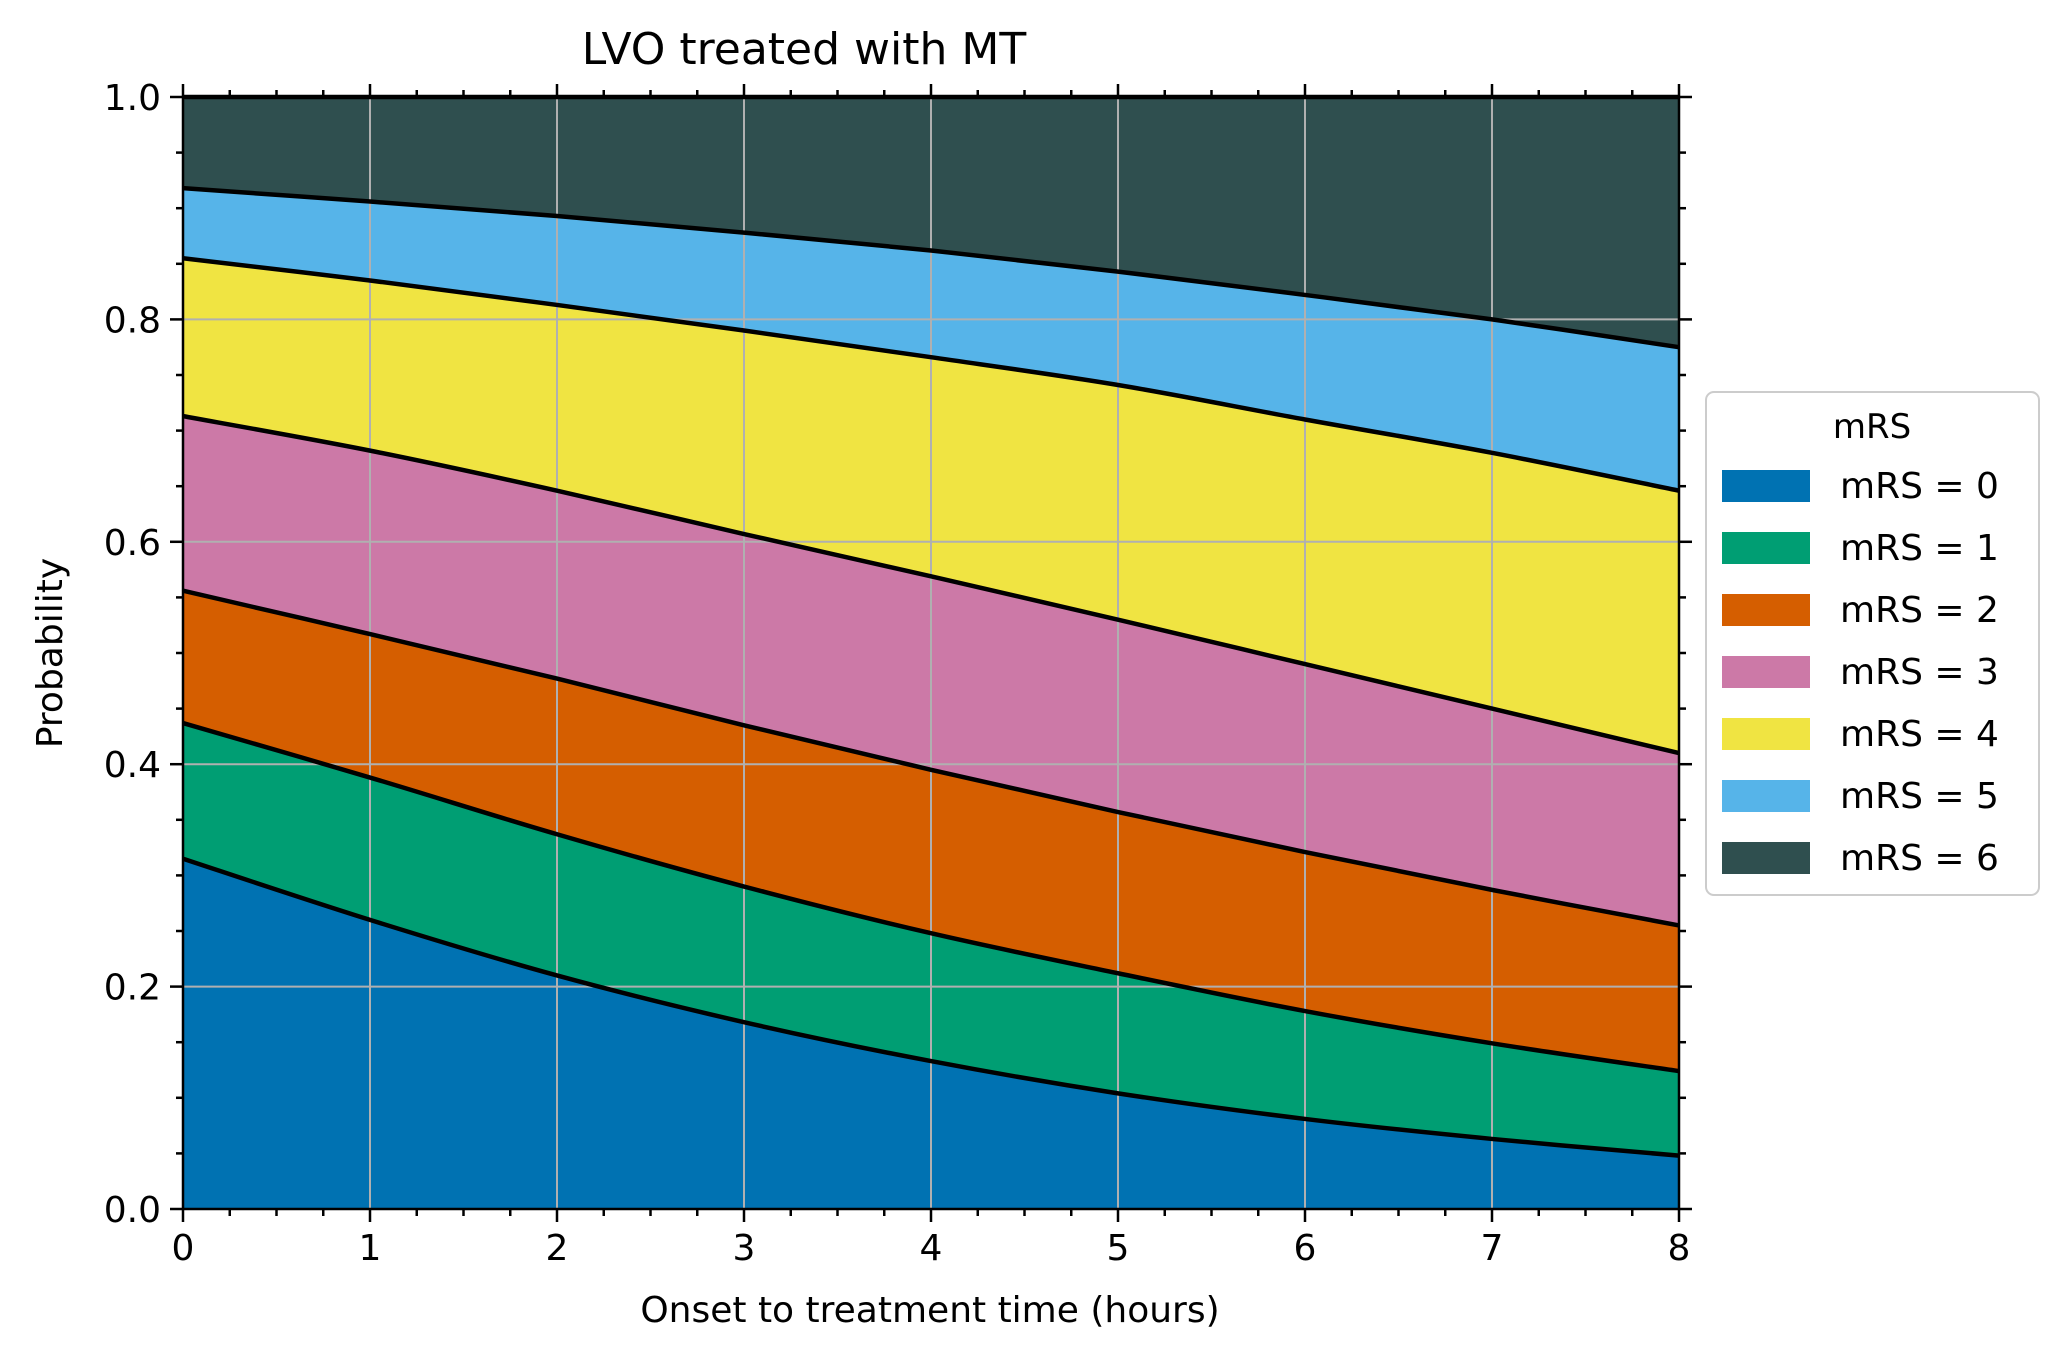 The height and width of the screenshot is (1357, 2059). Describe the element at coordinates (557, 1248) in the screenshot. I see `x-tick-label: 2` at that location.